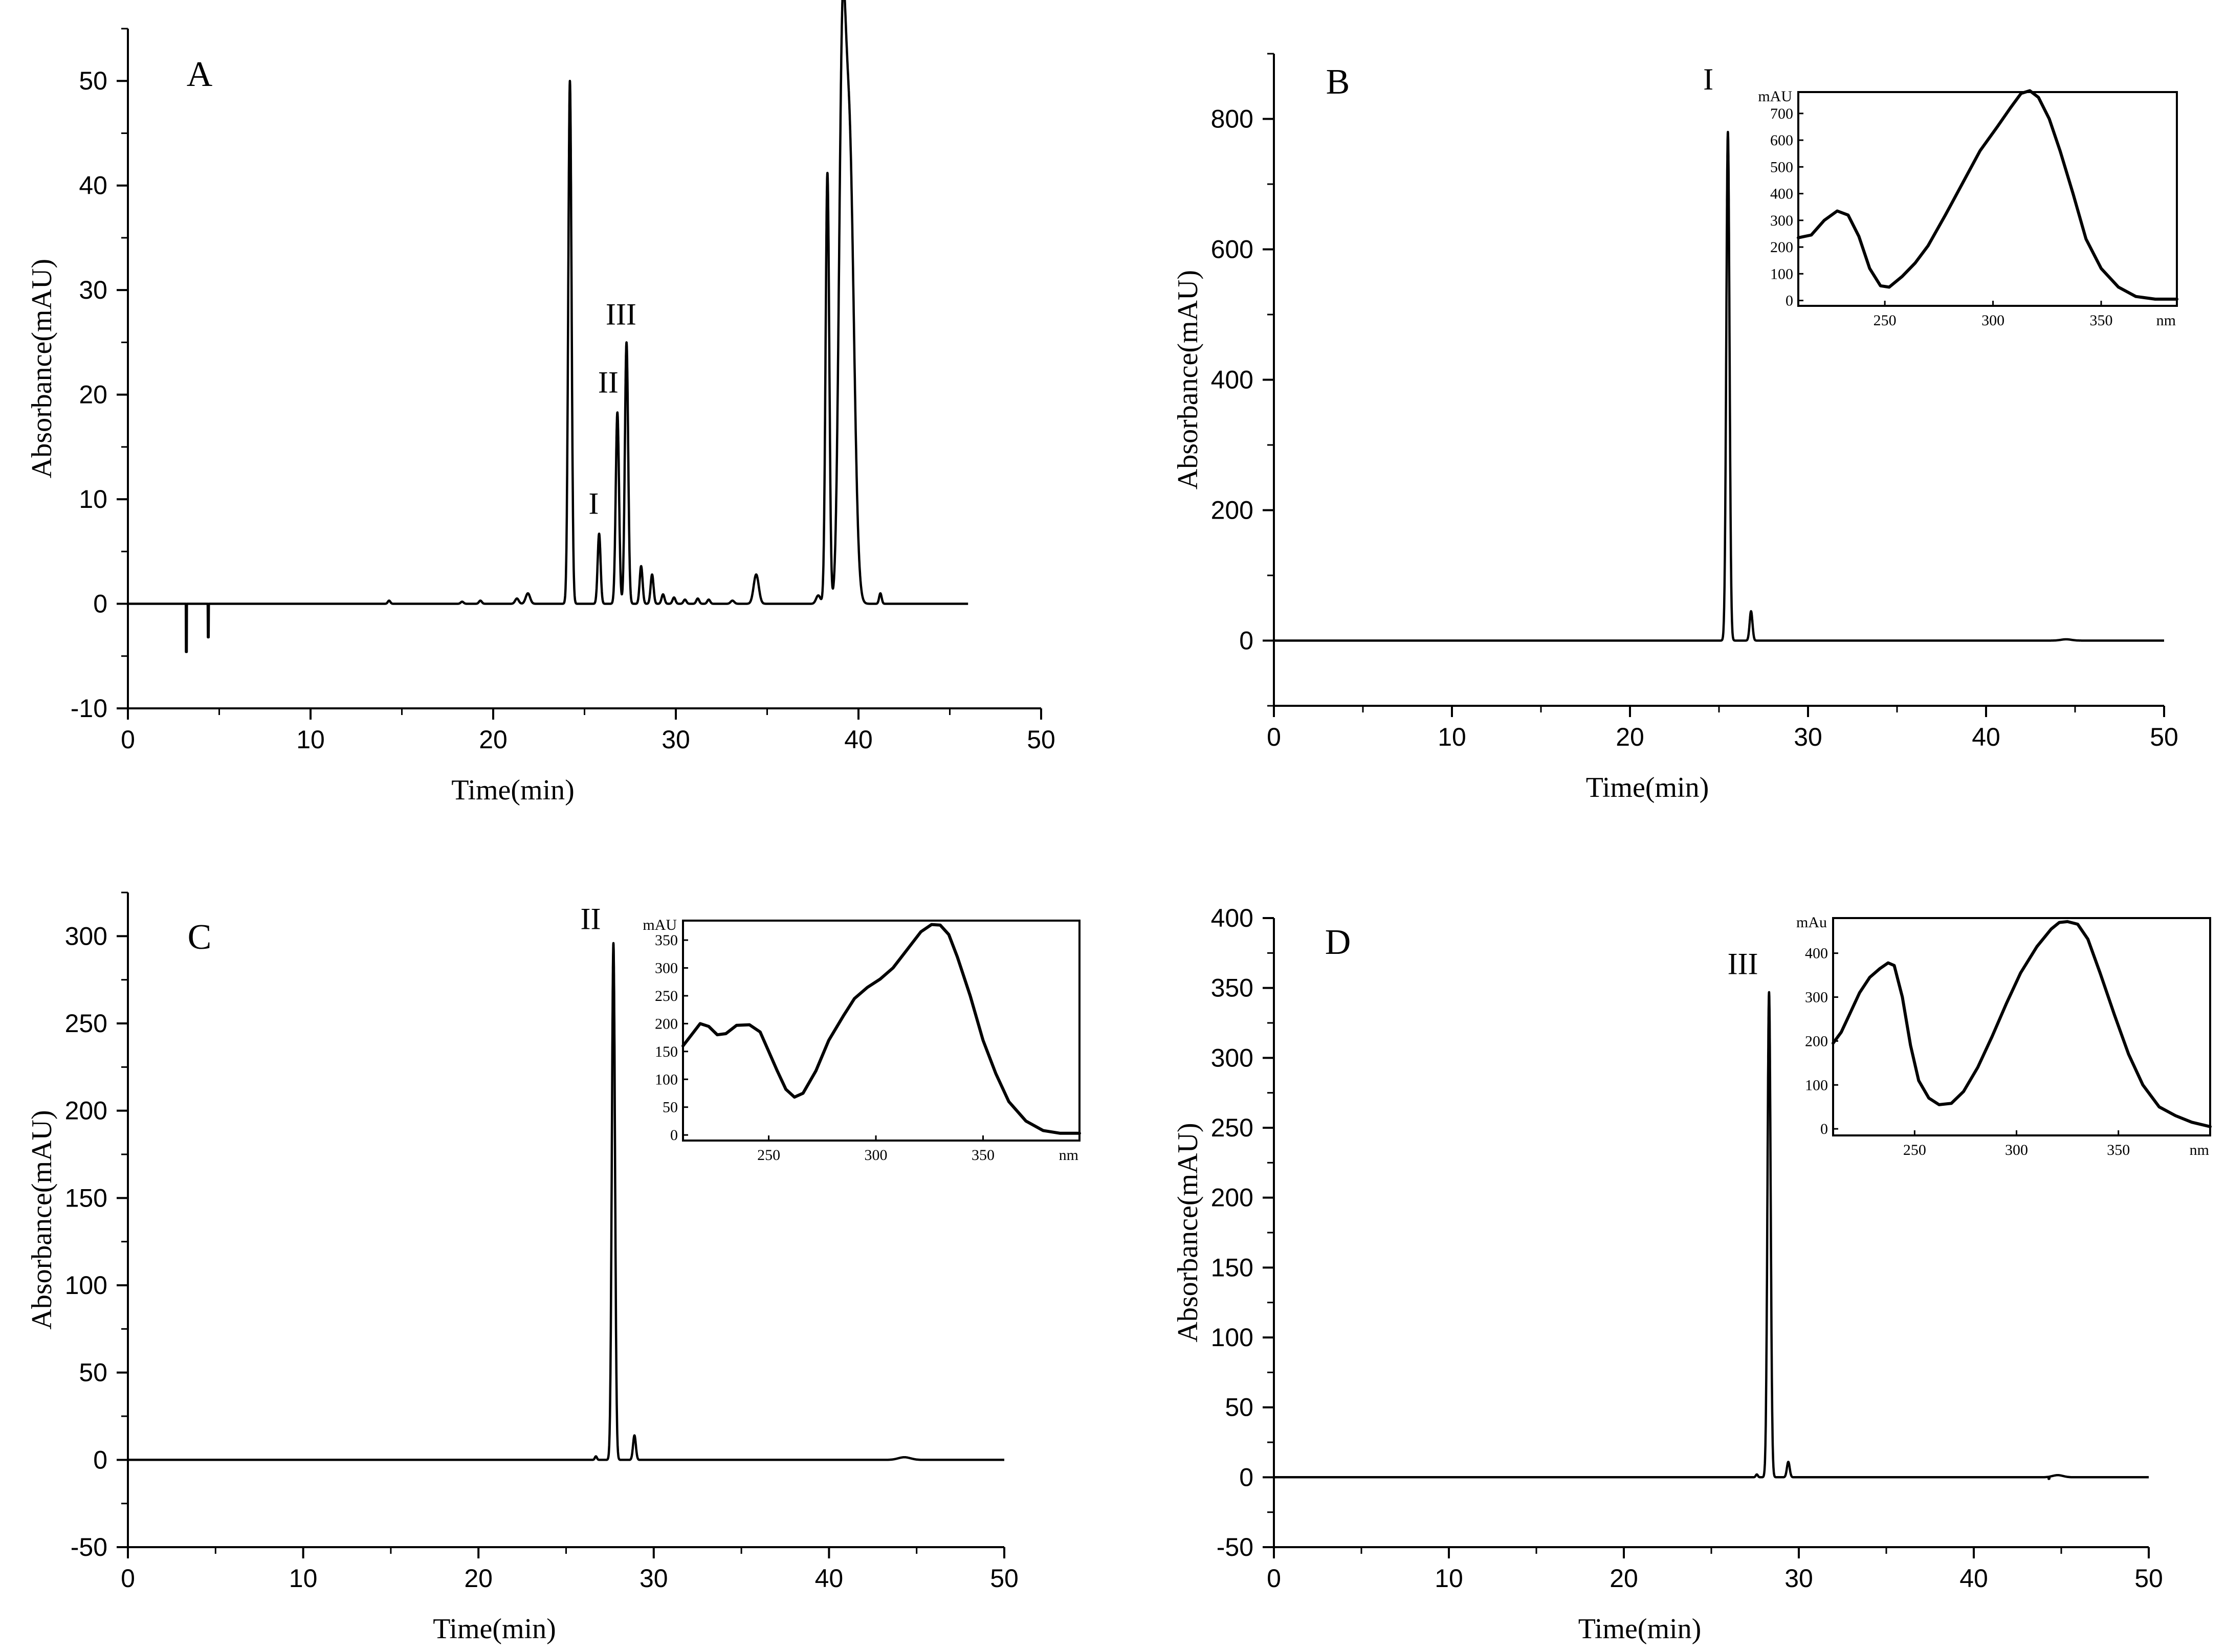  What do you see at coordinates (1232, 1198) in the screenshot?
I see `y-tick-label: 200` at bounding box center [1232, 1198].